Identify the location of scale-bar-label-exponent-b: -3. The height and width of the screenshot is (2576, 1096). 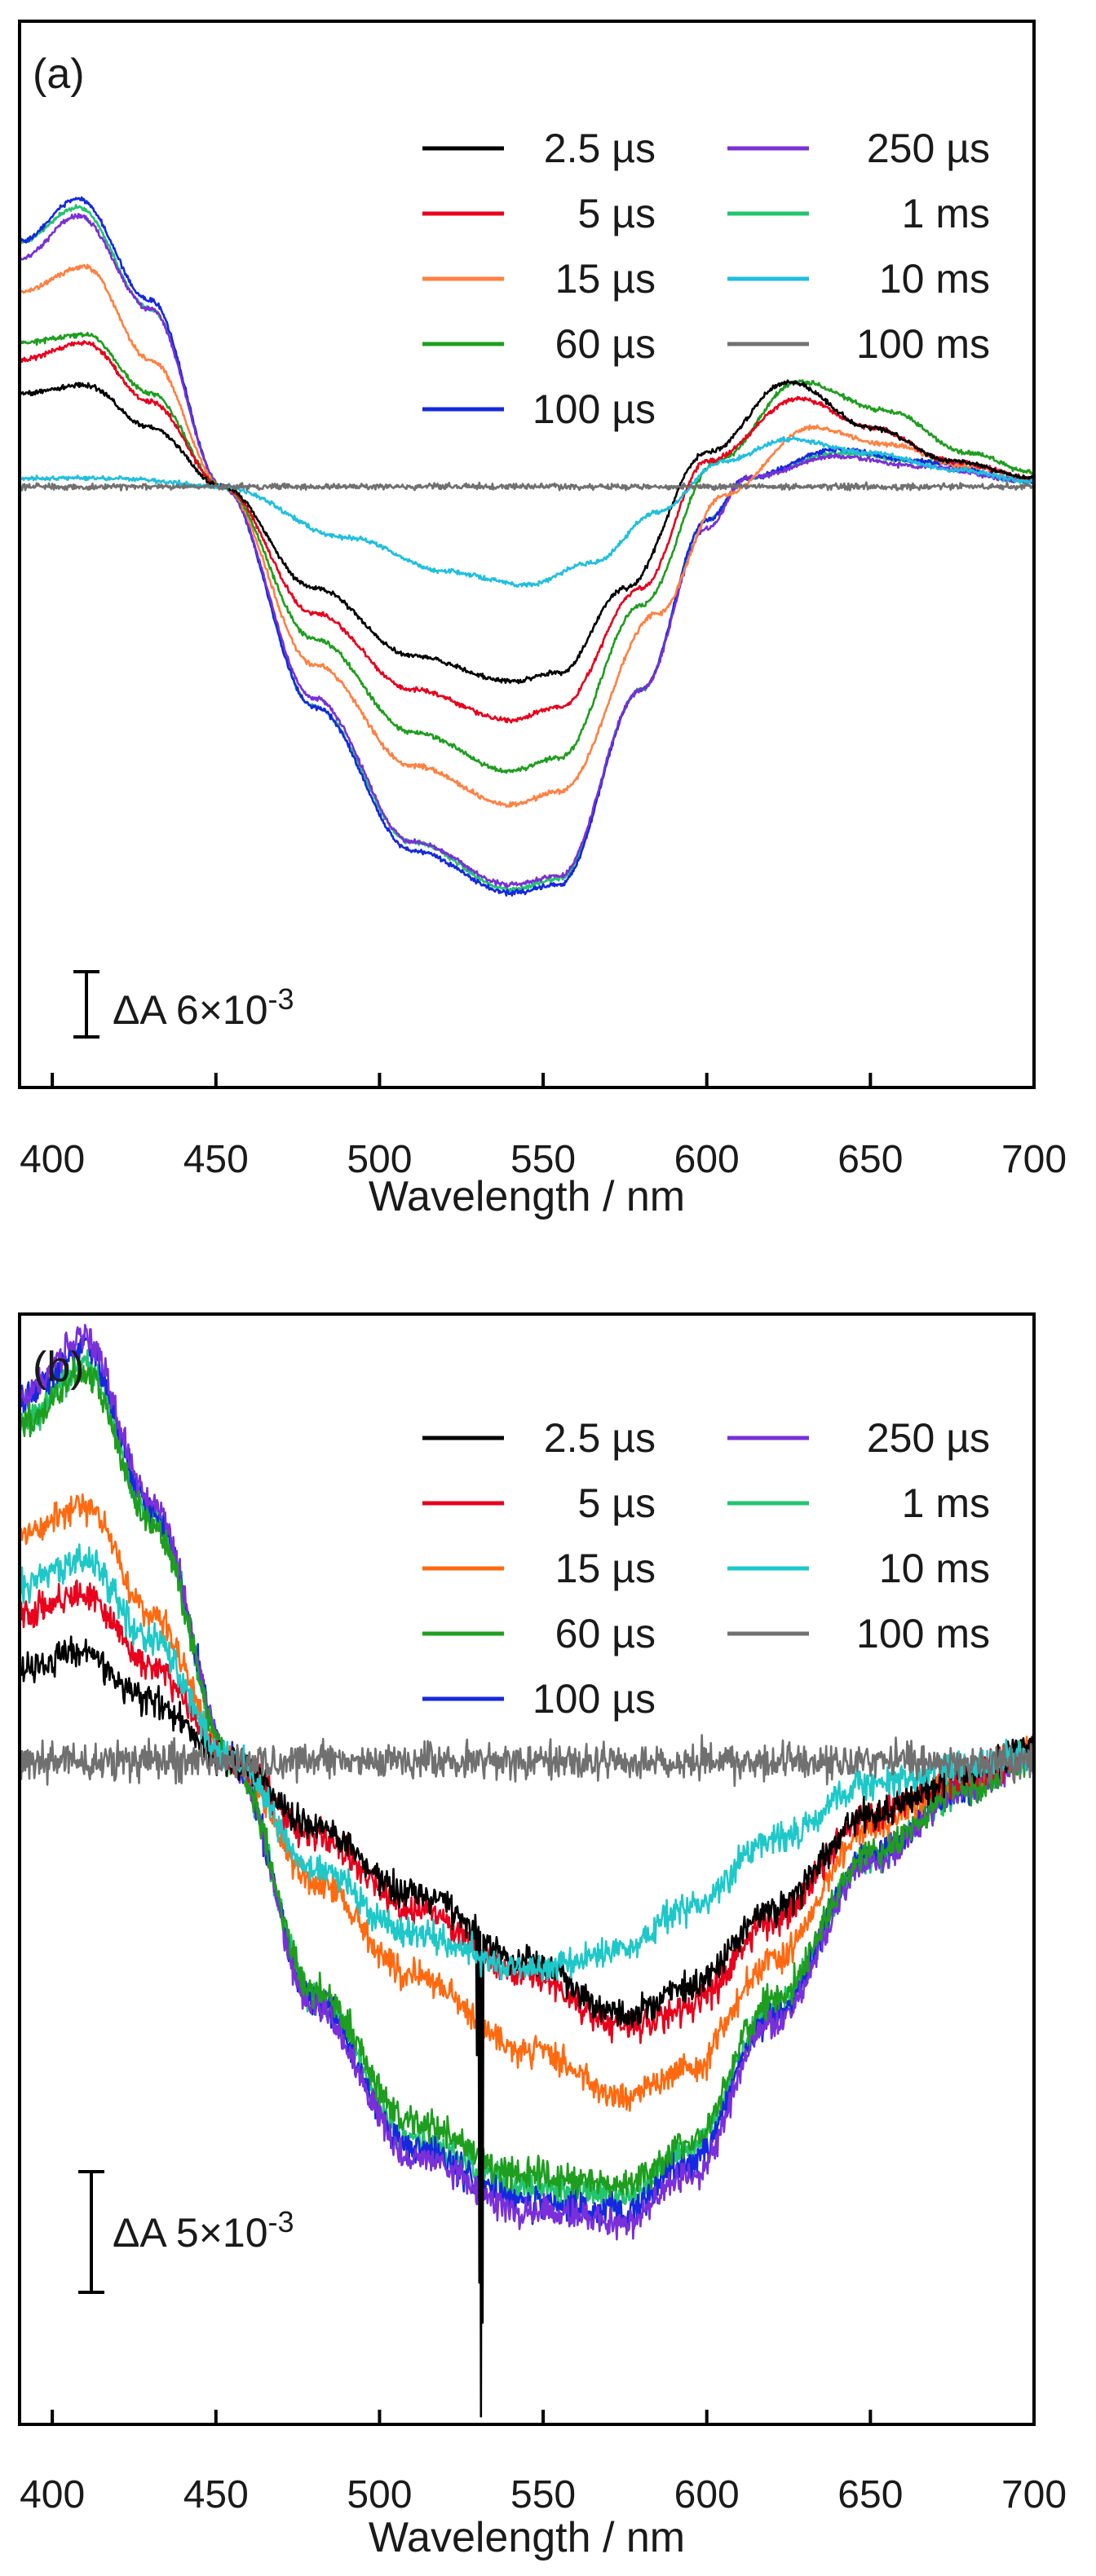
(281, 2222).